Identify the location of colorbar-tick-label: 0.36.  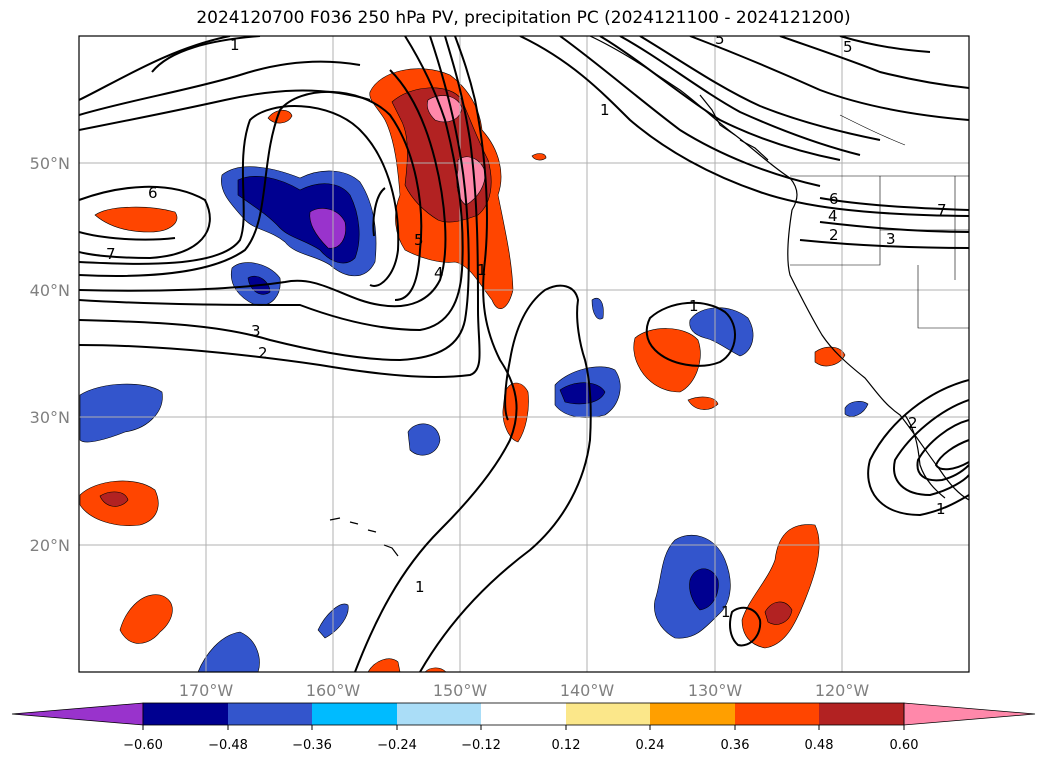
(735, 745).